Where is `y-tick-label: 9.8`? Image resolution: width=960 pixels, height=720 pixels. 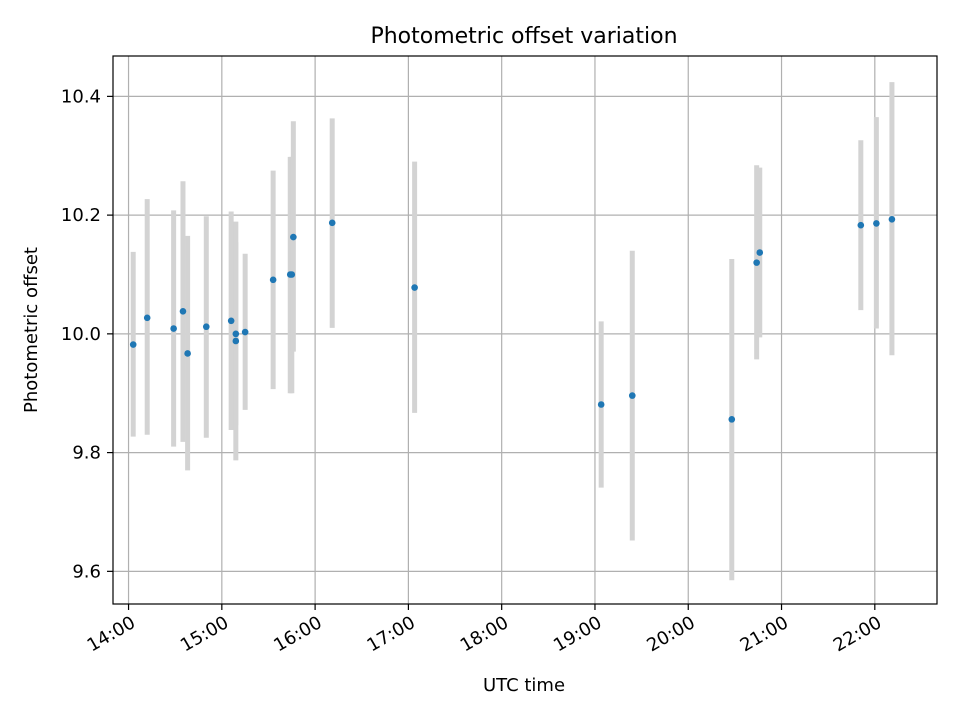 y-tick-label: 9.8 is located at coordinates (86, 453).